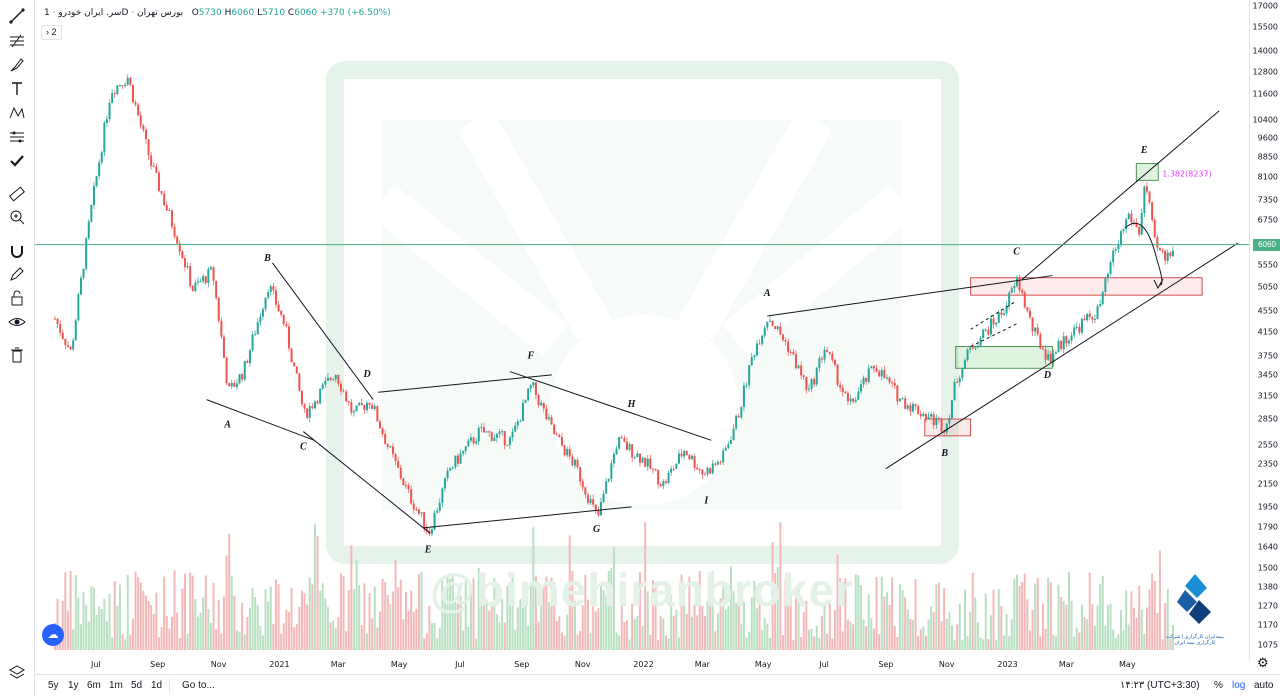  What do you see at coordinates (338, 664) in the screenshot?
I see `time-tick-label: Mar` at bounding box center [338, 664].